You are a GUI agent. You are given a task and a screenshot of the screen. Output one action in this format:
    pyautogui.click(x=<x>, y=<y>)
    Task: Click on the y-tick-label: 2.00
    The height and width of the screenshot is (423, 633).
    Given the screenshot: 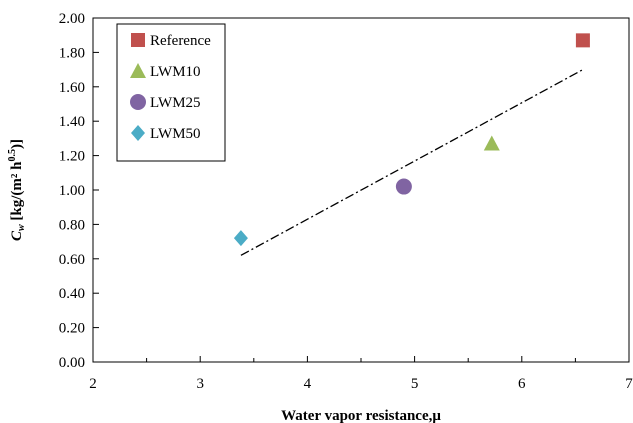 What is the action you would take?
    pyautogui.click(x=72, y=19)
    